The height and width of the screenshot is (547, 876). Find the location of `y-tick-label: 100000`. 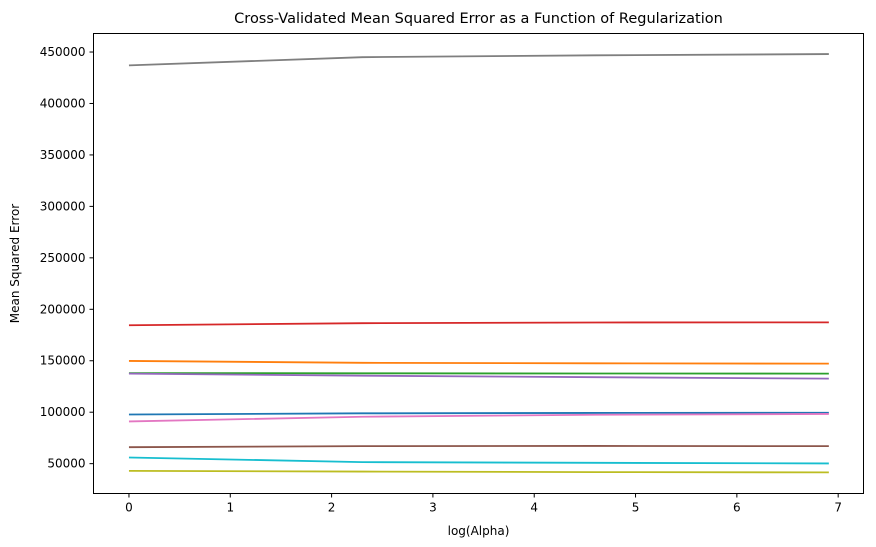

y-tick-label: 100000 is located at coordinates (63, 412).